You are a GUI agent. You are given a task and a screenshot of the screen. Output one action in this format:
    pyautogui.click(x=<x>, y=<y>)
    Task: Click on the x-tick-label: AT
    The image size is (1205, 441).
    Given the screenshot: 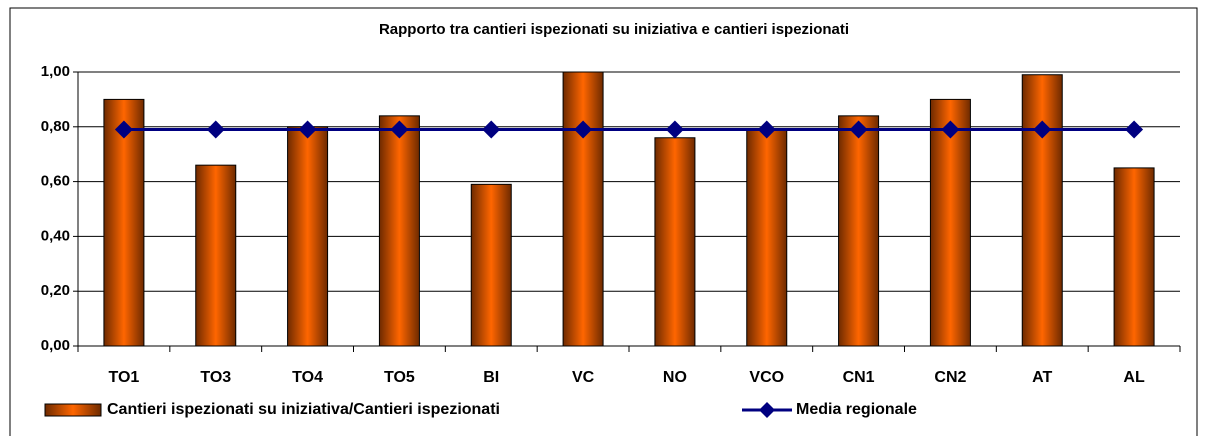 What is the action you would take?
    pyautogui.click(x=1042, y=377)
    